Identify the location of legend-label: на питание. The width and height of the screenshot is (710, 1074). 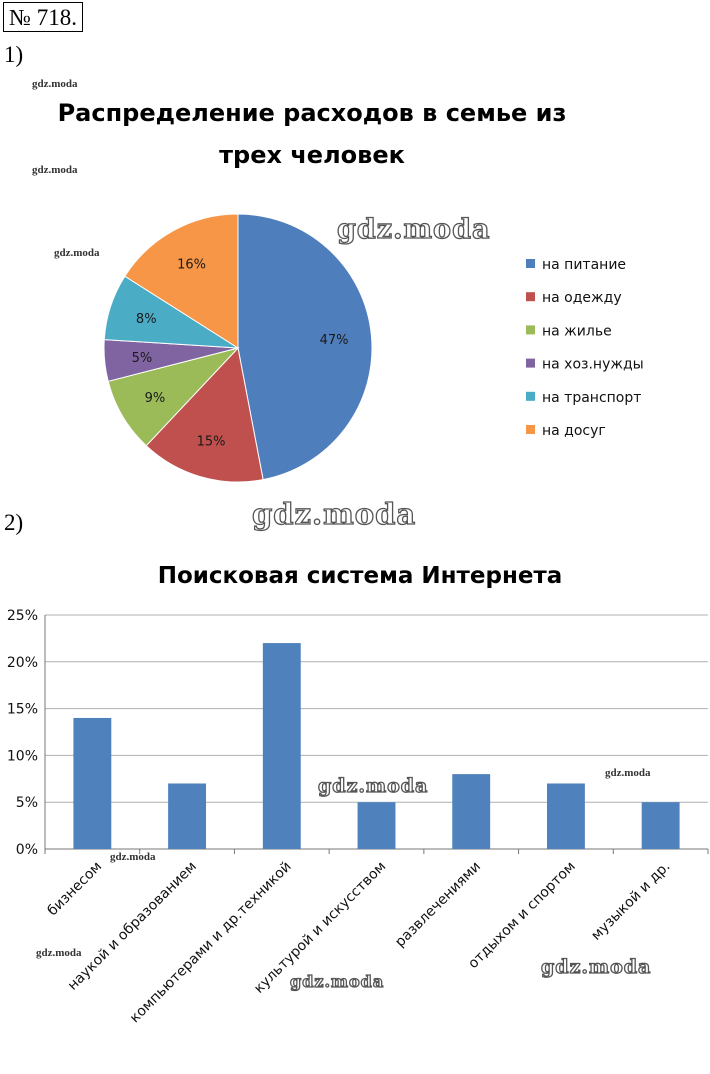
(584, 265).